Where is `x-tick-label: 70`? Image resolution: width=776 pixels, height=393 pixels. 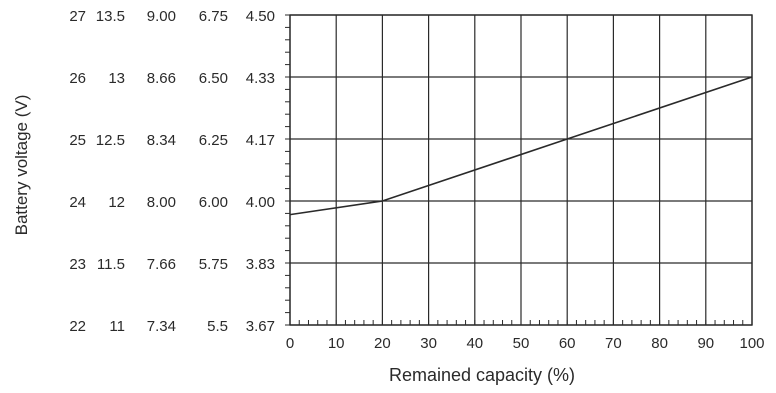
x-tick-label: 70 is located at coordinates (613, 343).